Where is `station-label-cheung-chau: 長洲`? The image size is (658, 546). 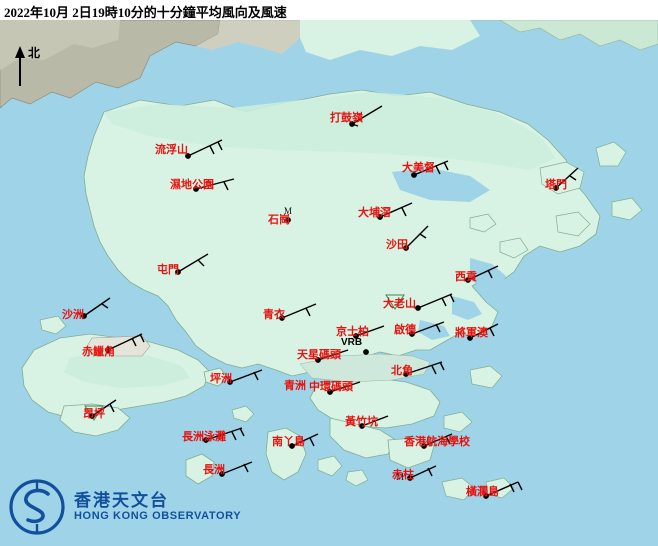 station-label-cheung-chau: 長洲 is located at coordinates (214, 470).